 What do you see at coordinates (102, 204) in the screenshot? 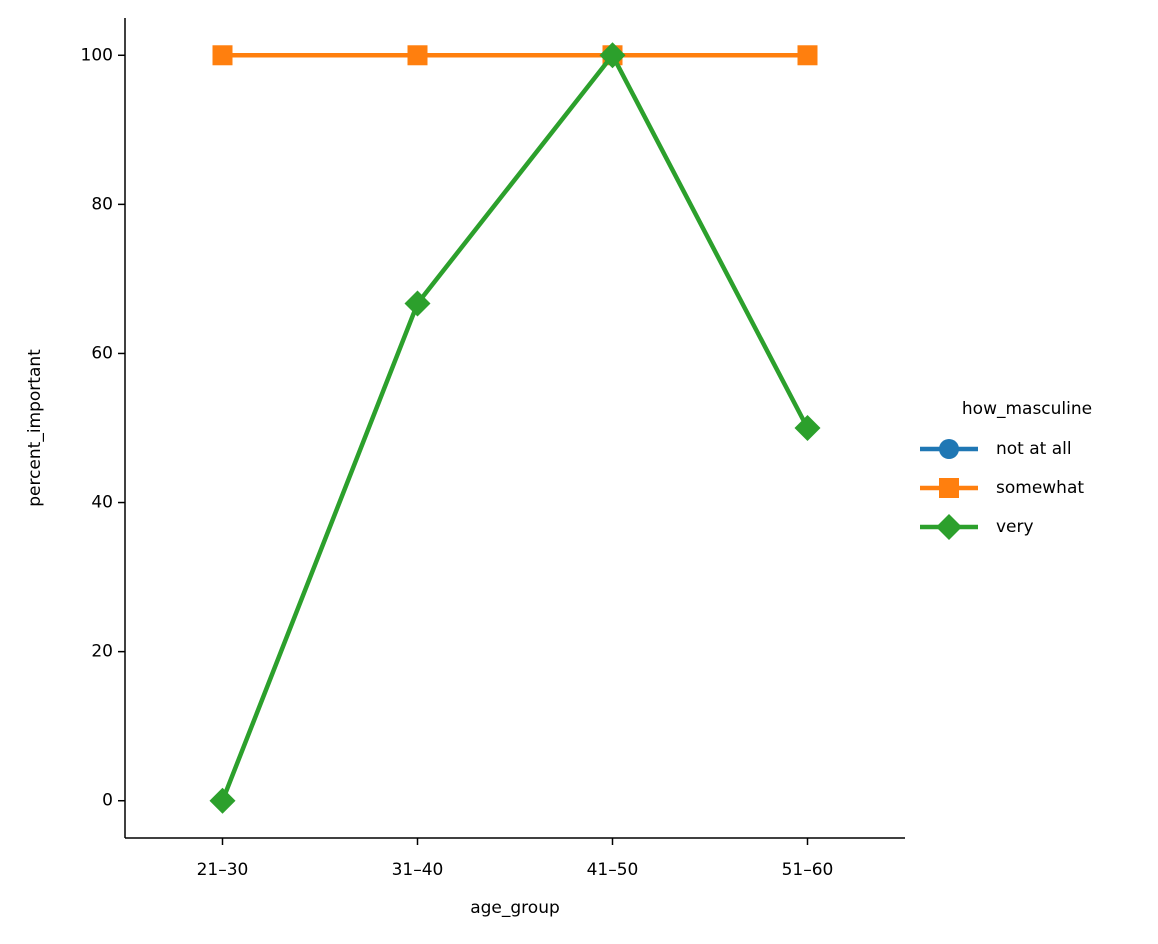
I see `y-tick-label: 80` at bounding box center [102, 204].